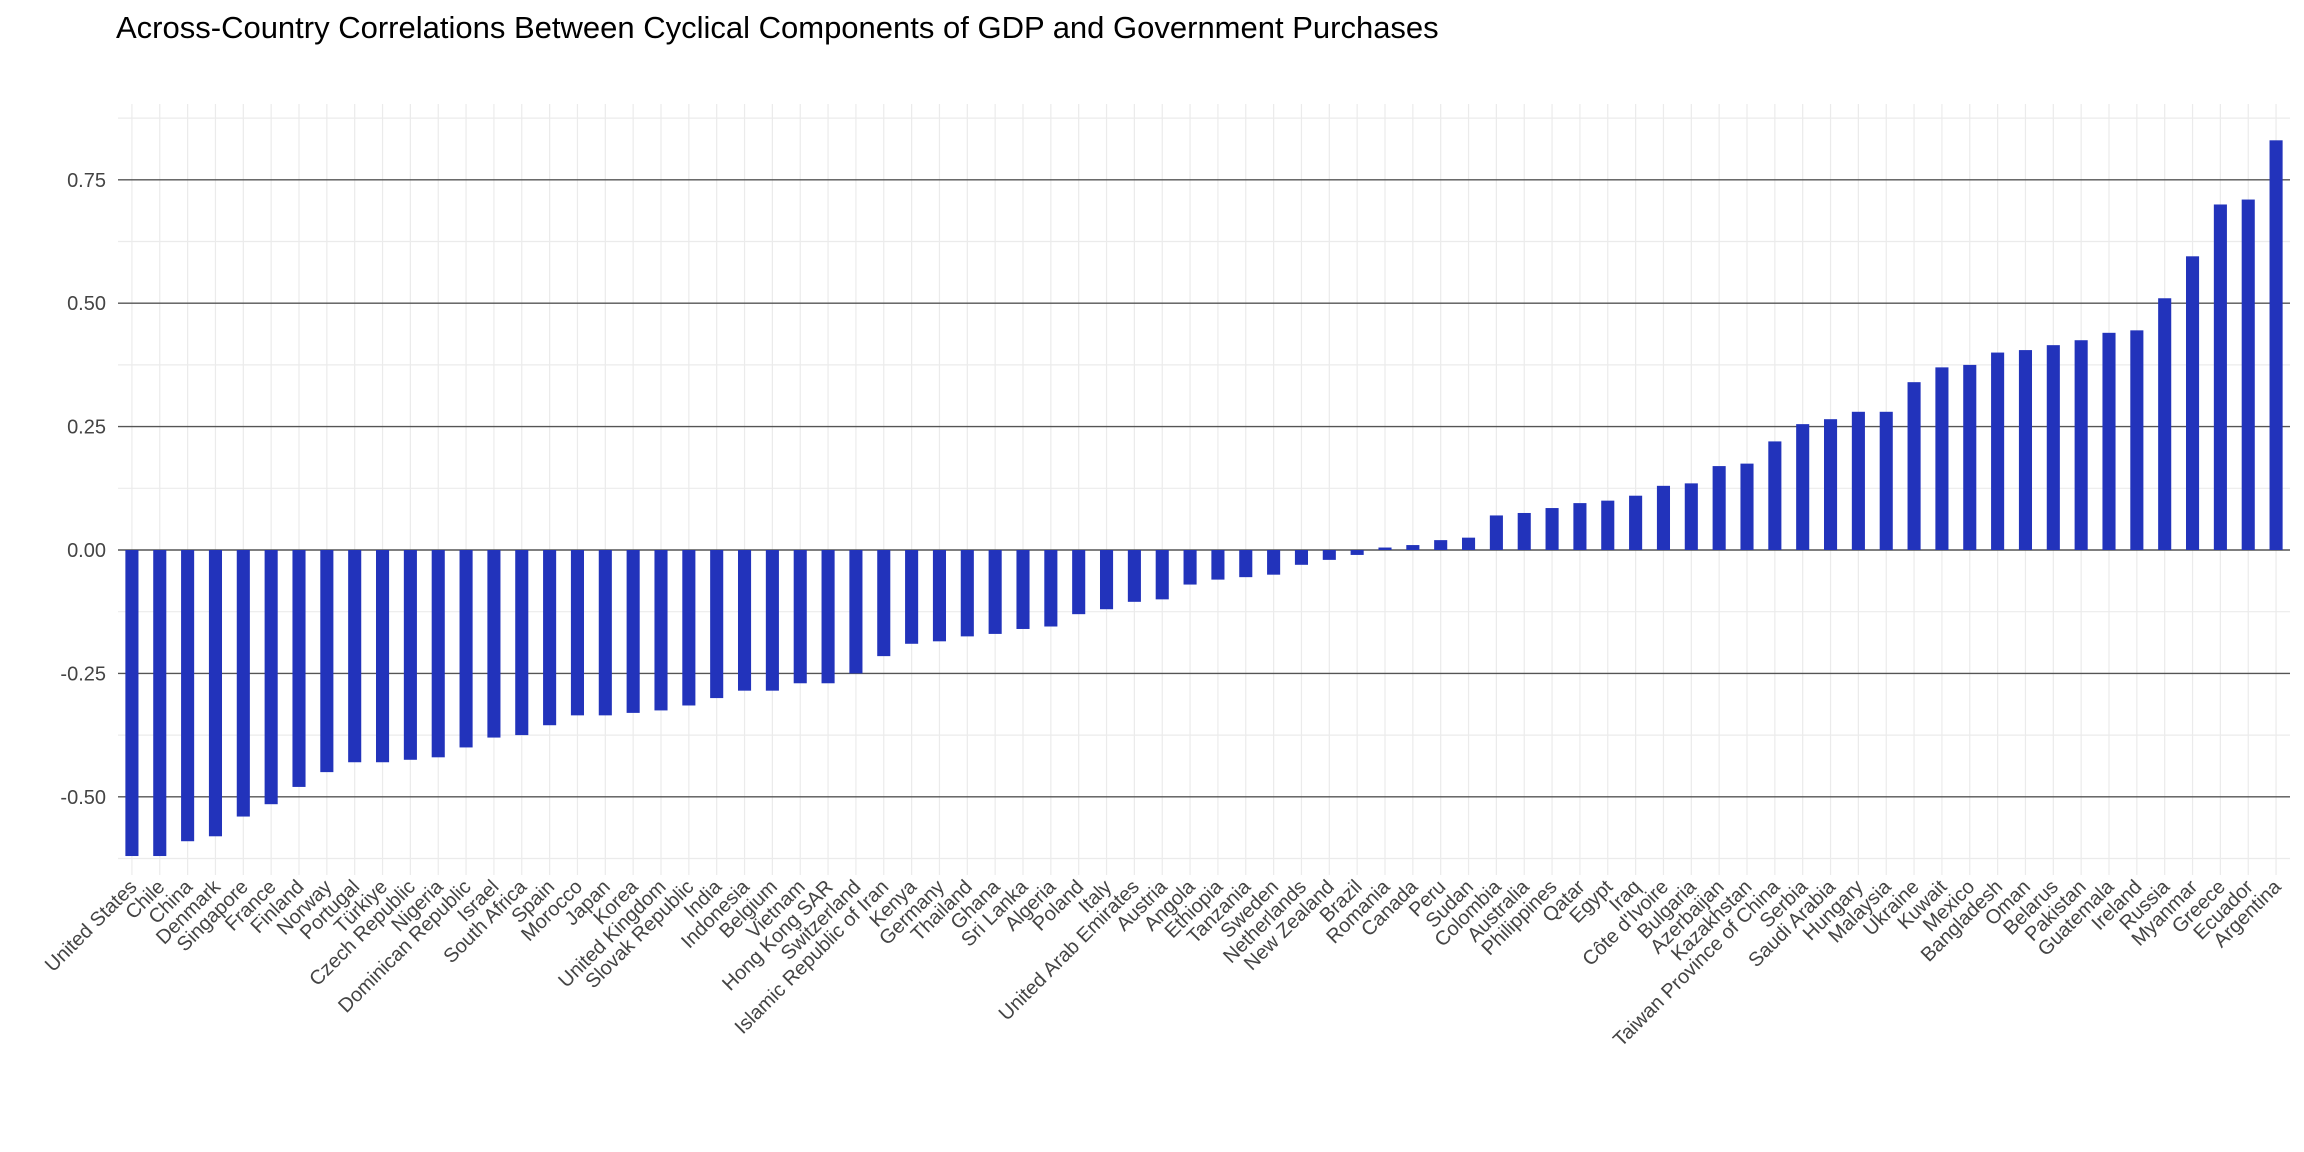 The width and height of the screenshot is (2304, 1152). I want to click on y-axis-ticks: -0.50 -0.25 0.00 0.25 0.50 0.75, so click(83, 489).